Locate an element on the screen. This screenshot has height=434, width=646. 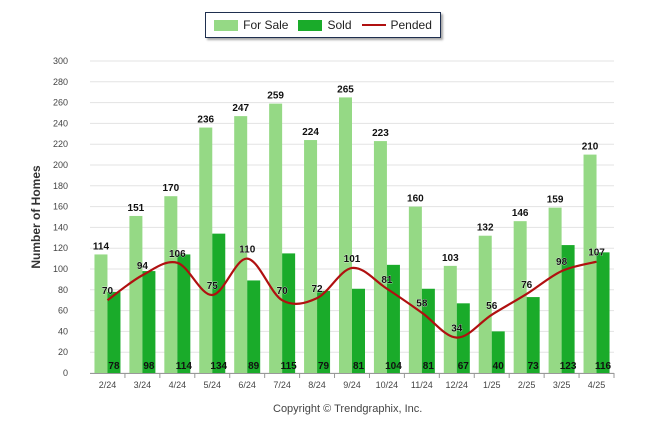
x-tick-label: 2/24 is located at coordinates (108, 385).